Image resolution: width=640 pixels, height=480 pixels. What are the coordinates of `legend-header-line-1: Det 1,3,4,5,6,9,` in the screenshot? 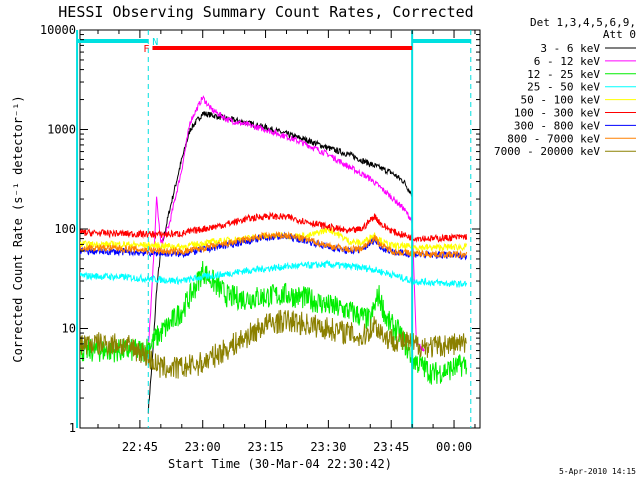 It's located at (583, 22).